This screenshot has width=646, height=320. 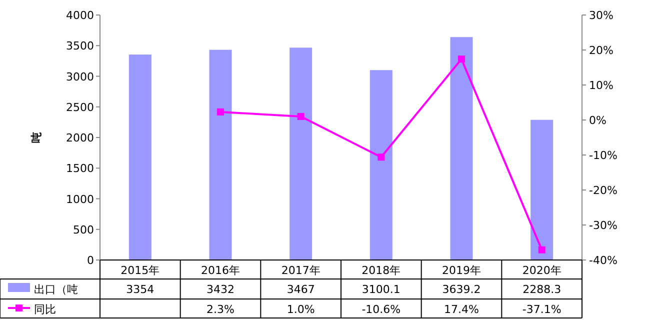 I want to click on data-label: 1.0%, so click(x=300, y=309).